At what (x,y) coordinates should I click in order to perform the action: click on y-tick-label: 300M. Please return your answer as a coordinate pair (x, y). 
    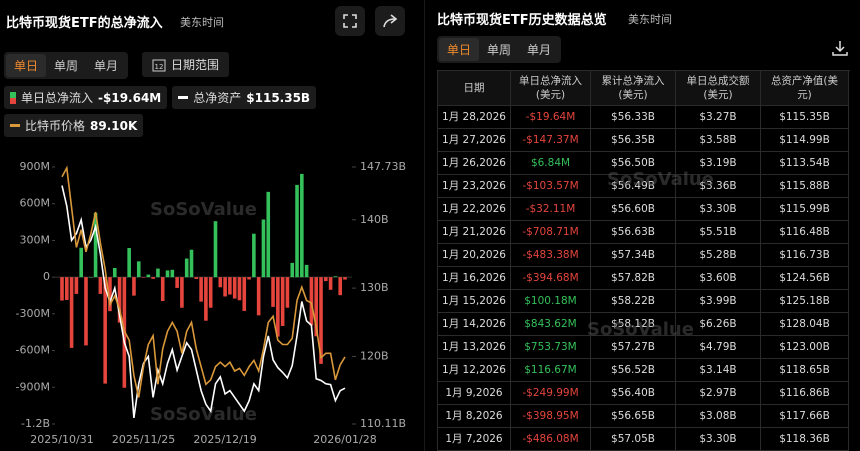
    Looking at the image, I should click on (35, 239).